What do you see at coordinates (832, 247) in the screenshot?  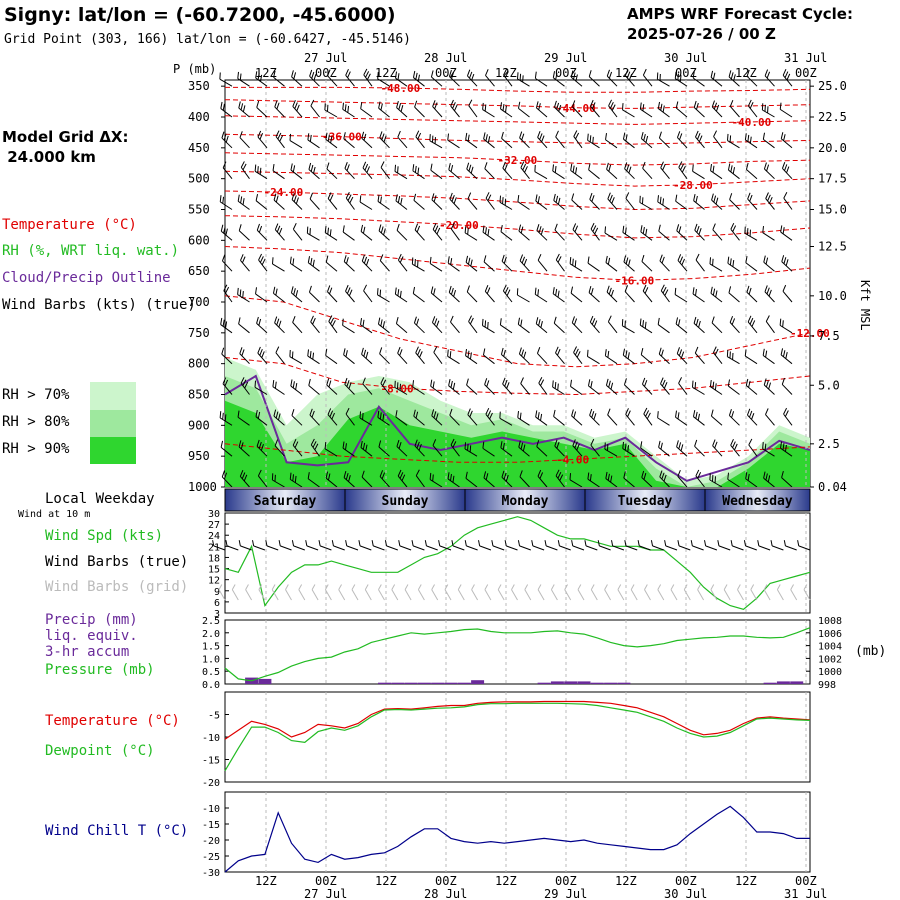 I see `height-tick-label: 12.5` at bounding box center [832, 247].